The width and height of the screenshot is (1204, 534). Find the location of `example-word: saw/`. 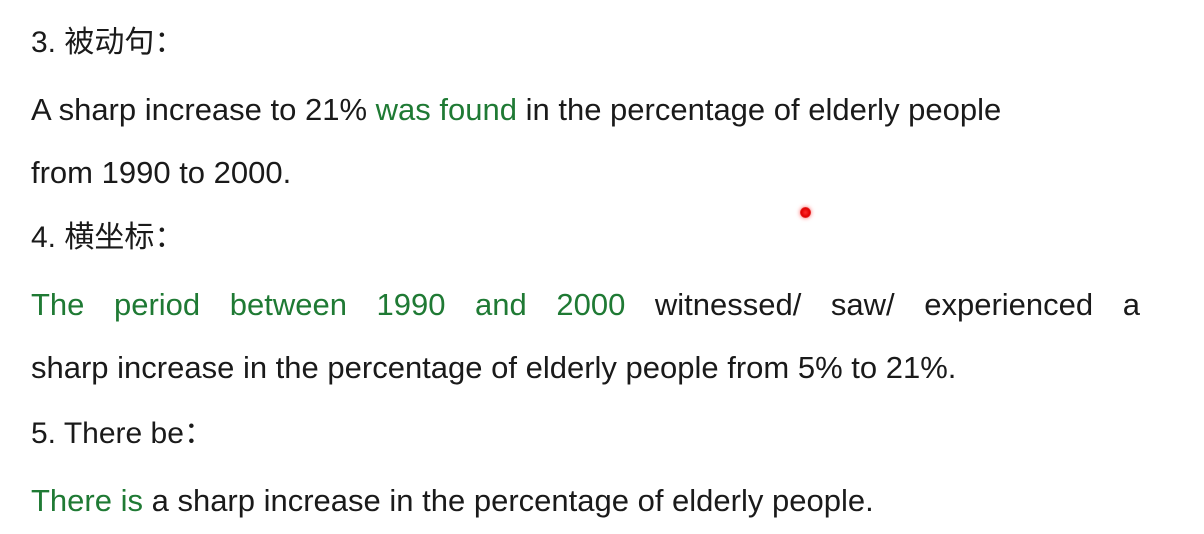

example-word: saw/ is located at coordinates (862, 304).